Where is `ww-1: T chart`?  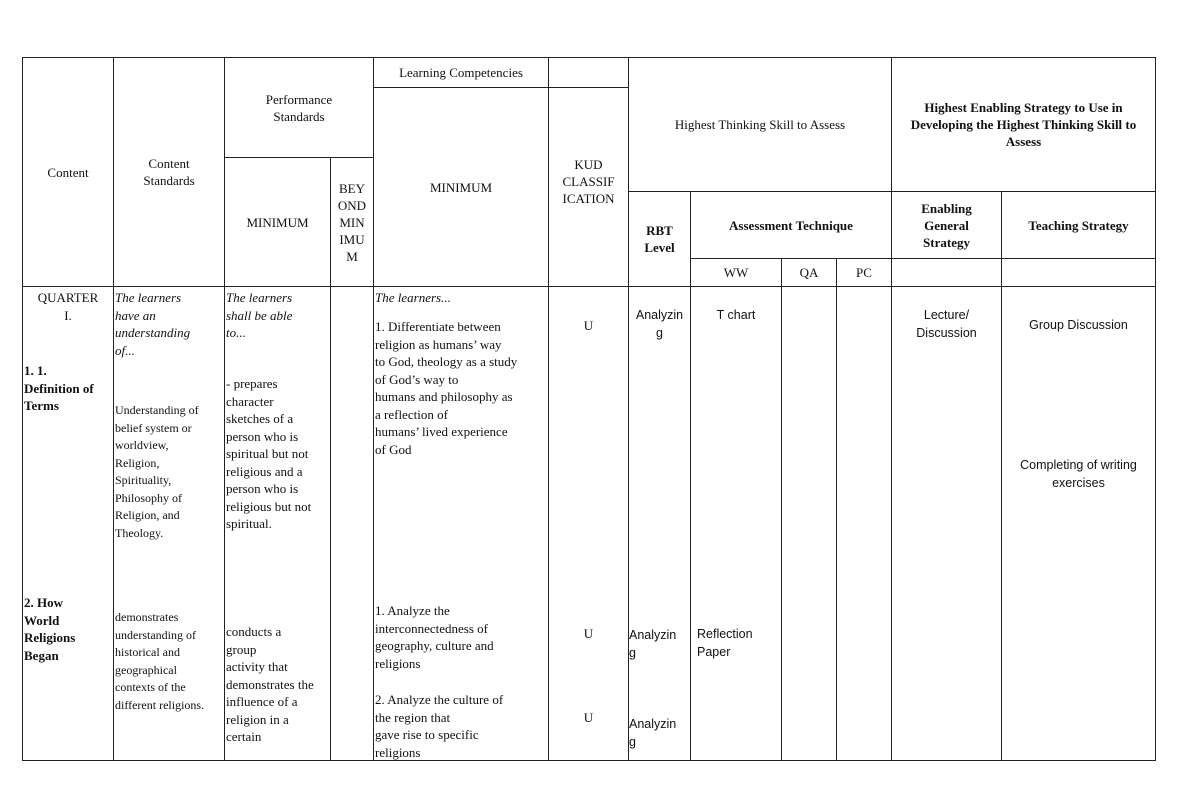 ww-1: T chart is located at coordinates (736, 315).